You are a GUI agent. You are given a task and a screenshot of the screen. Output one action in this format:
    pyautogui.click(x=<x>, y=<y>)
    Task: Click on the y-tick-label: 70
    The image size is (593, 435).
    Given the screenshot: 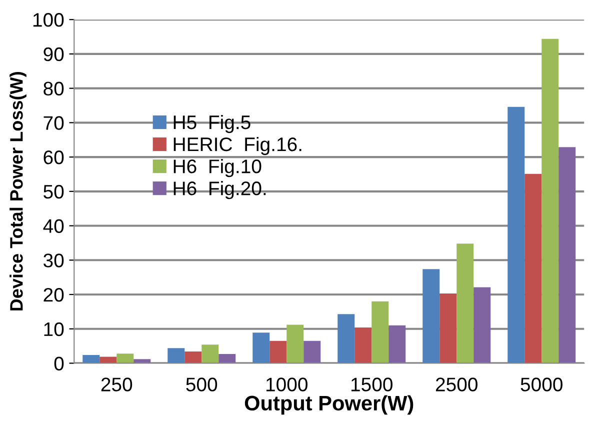 What is the action you would take?
    pyautogui.click(x=54, y=123)
    